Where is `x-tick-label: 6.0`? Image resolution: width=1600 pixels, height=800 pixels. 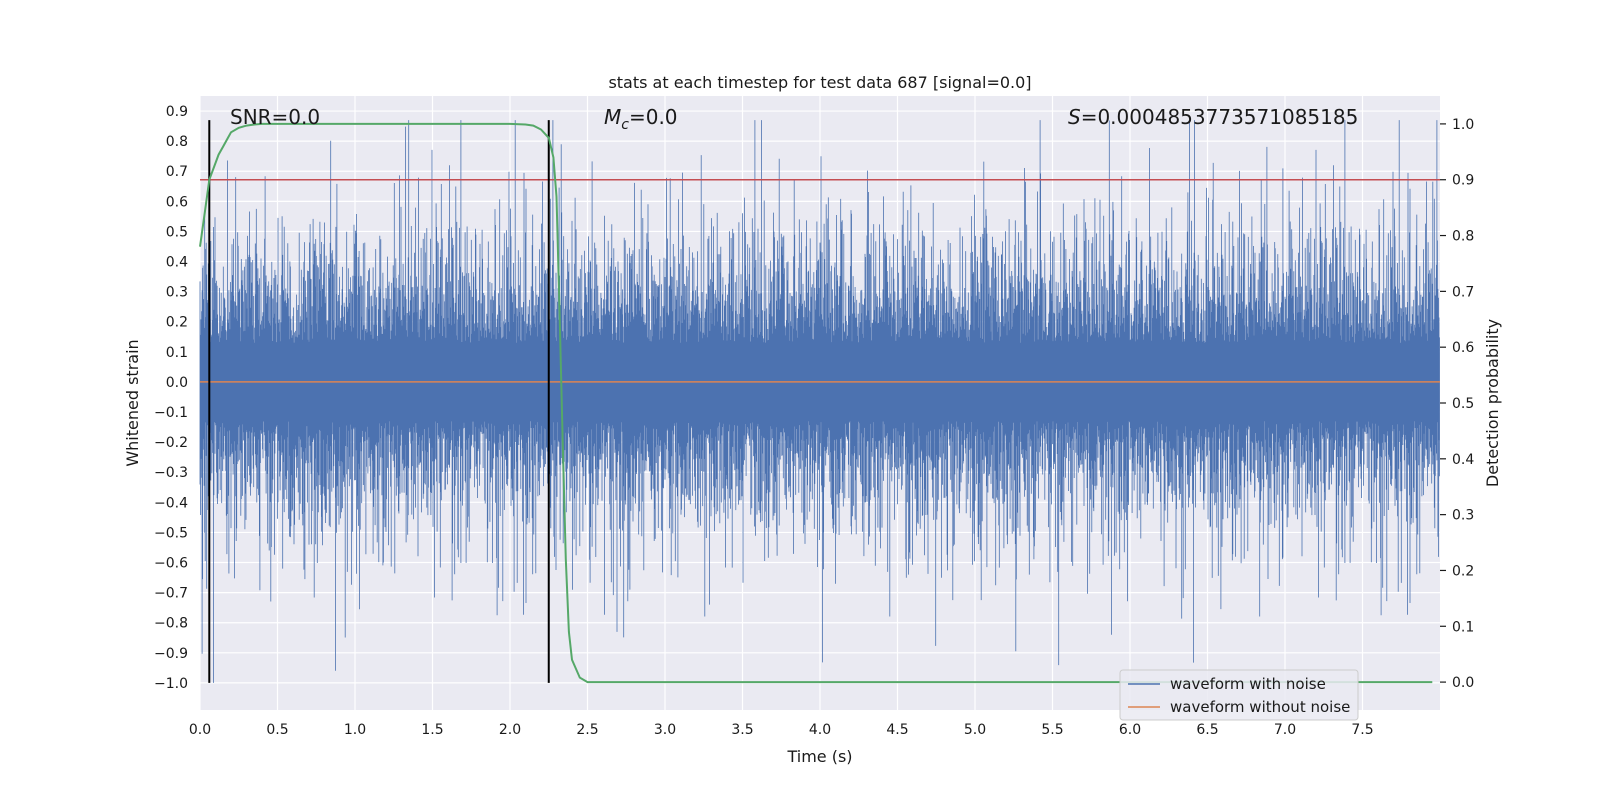
x-tick-label: 6.0 is located at coordinates (1130, 730).